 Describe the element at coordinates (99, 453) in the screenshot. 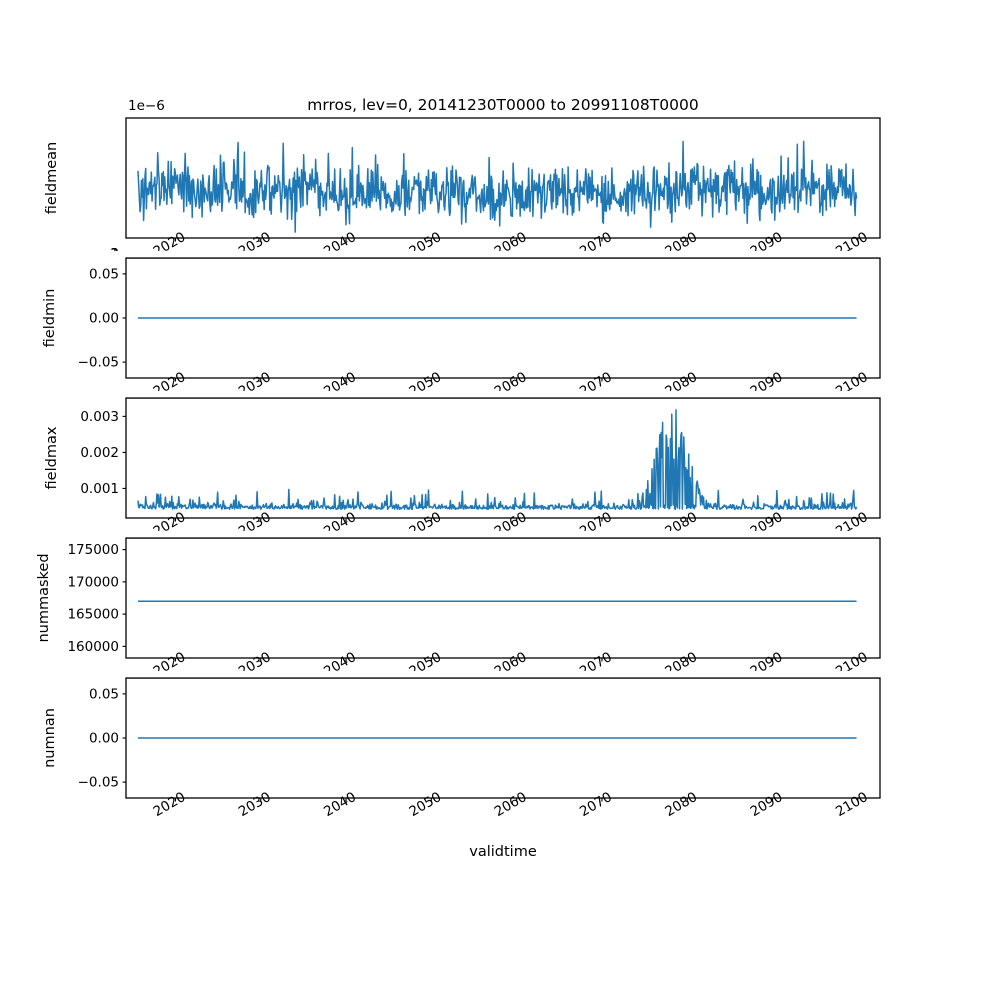

I see `ytick-label-fieldmax-1: 0.002` at that location.